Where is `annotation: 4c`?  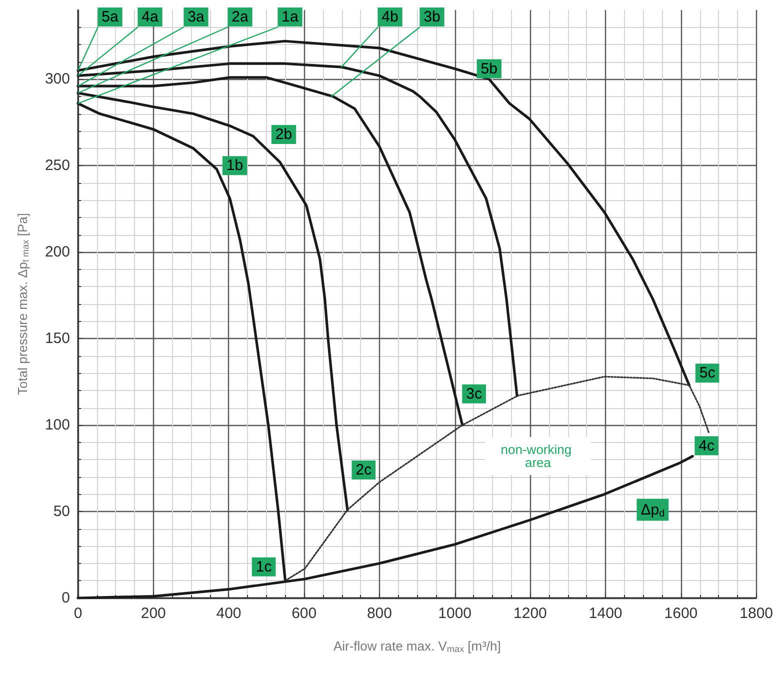 annotation: 4c is located at coordinates (706, 445).